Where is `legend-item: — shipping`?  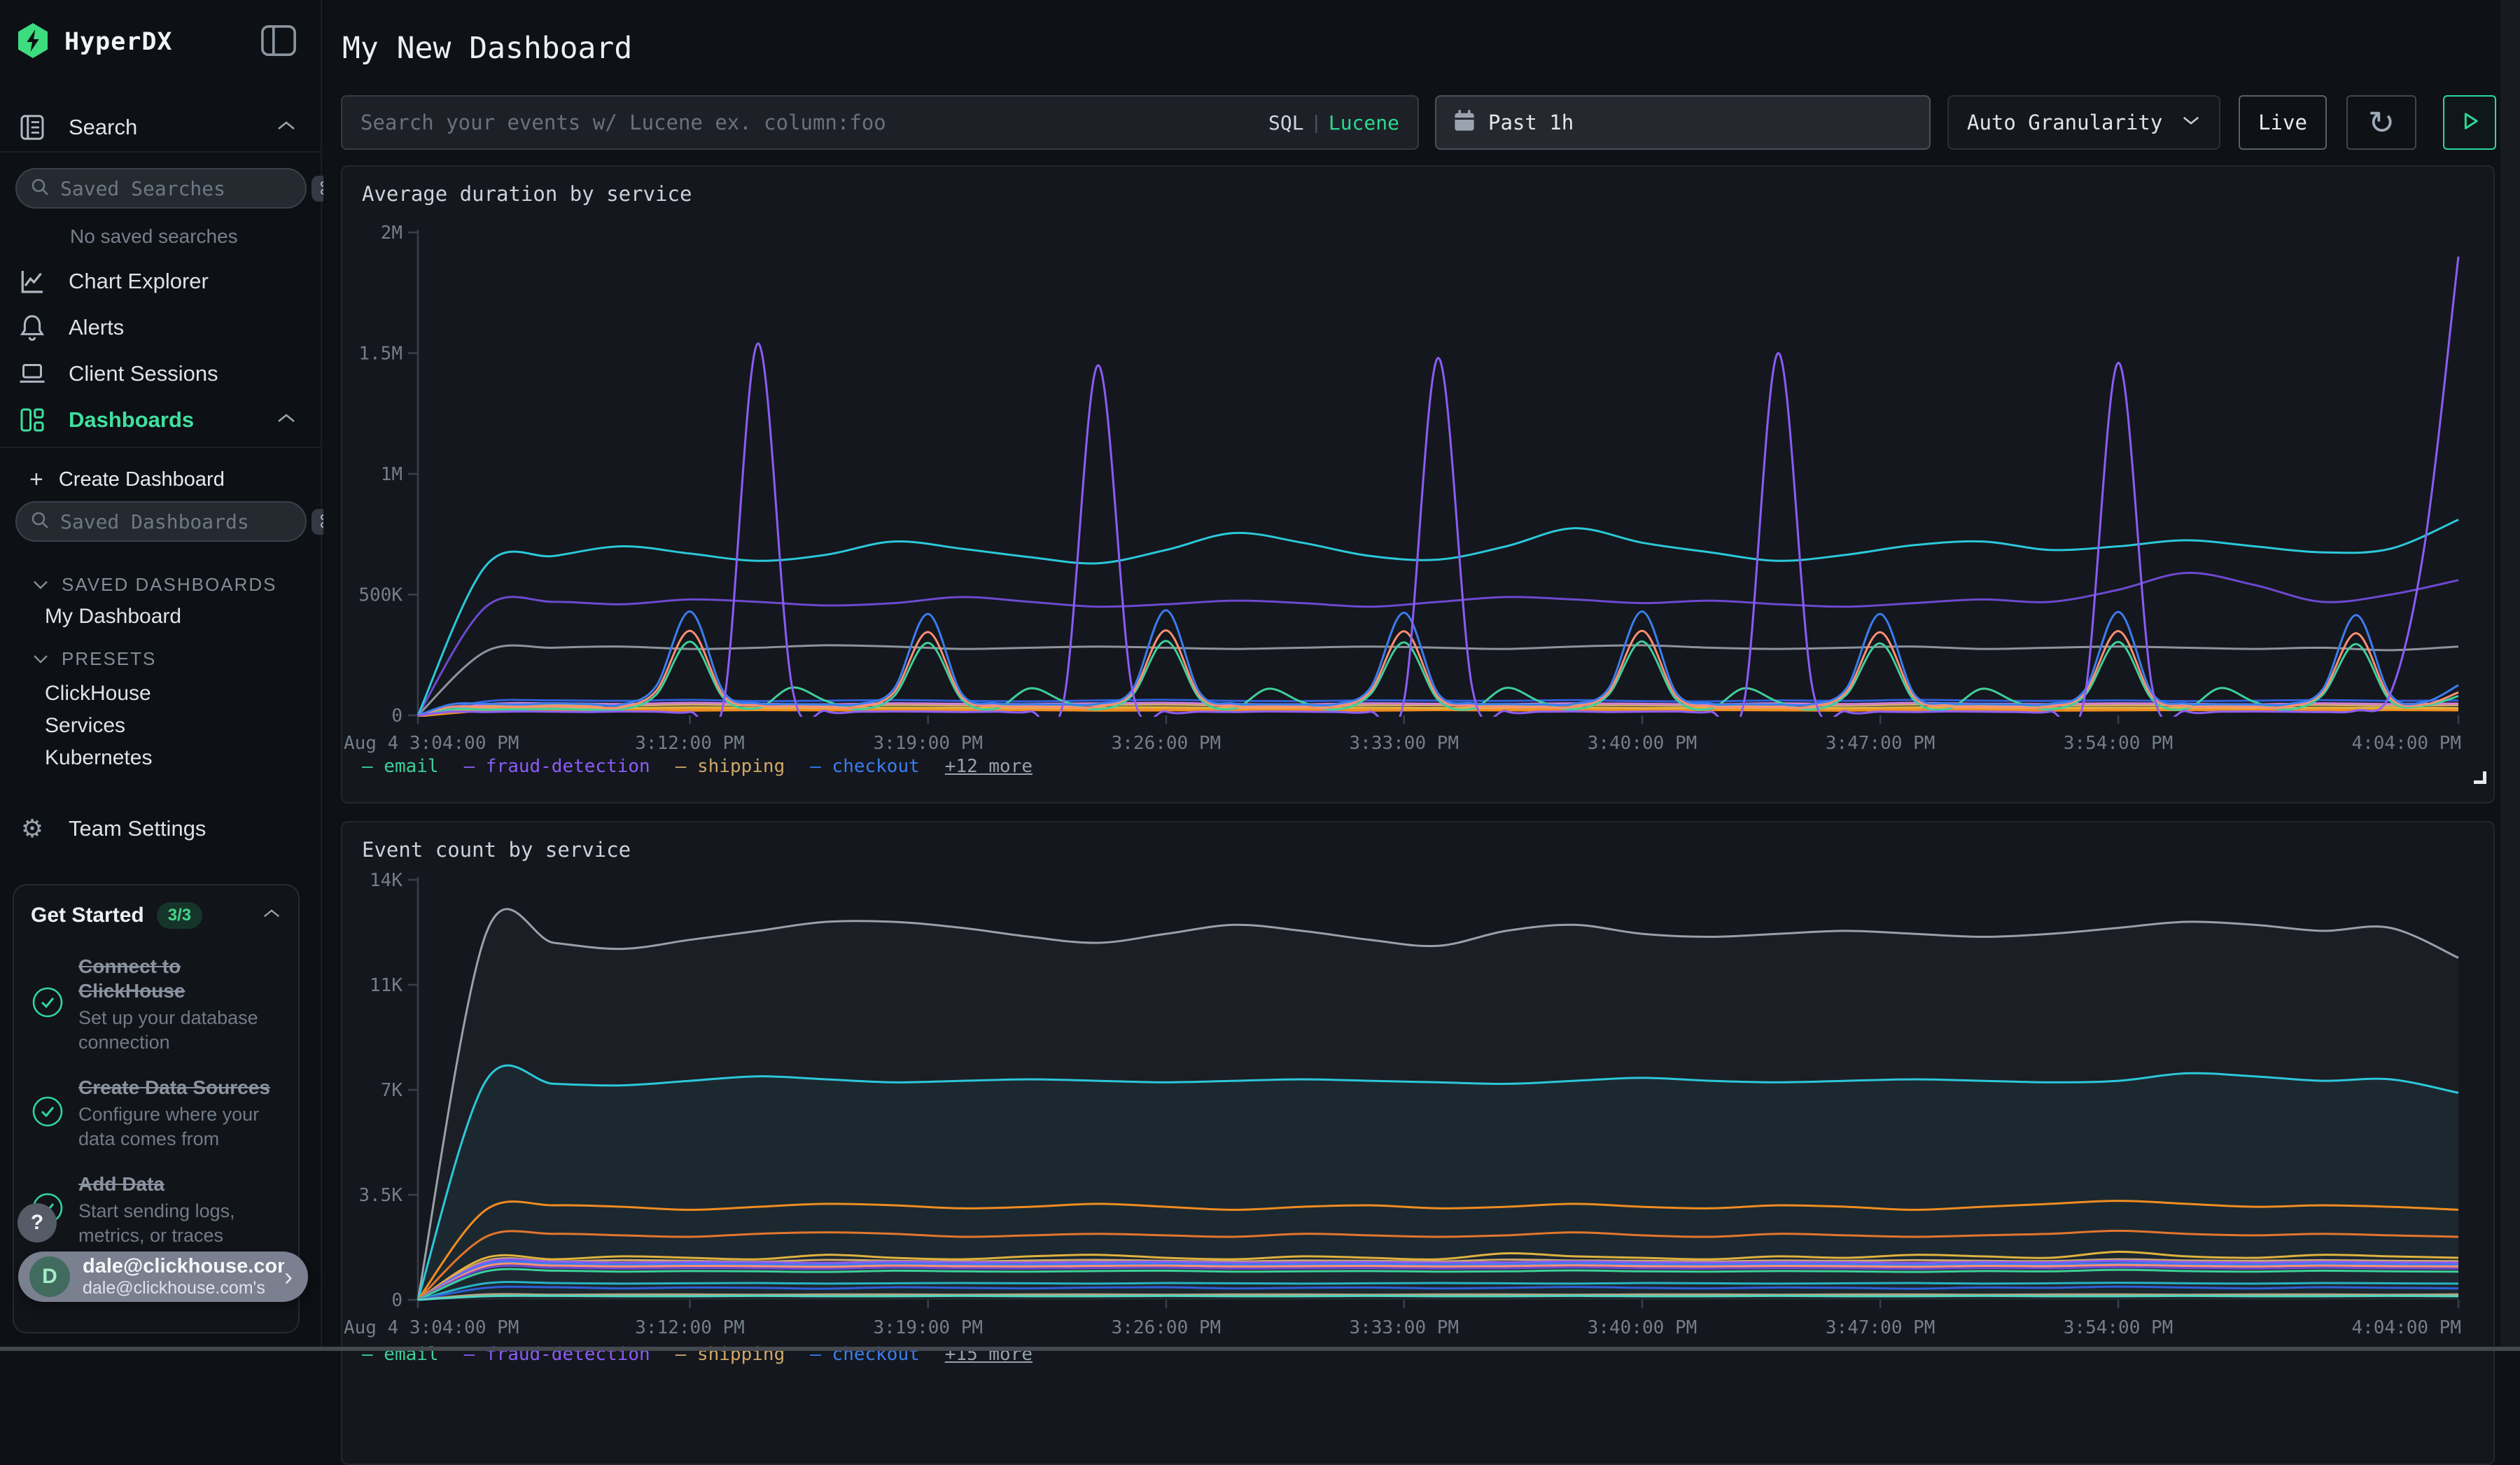 legend-item: — shipping is located at coordinates (730, 766).